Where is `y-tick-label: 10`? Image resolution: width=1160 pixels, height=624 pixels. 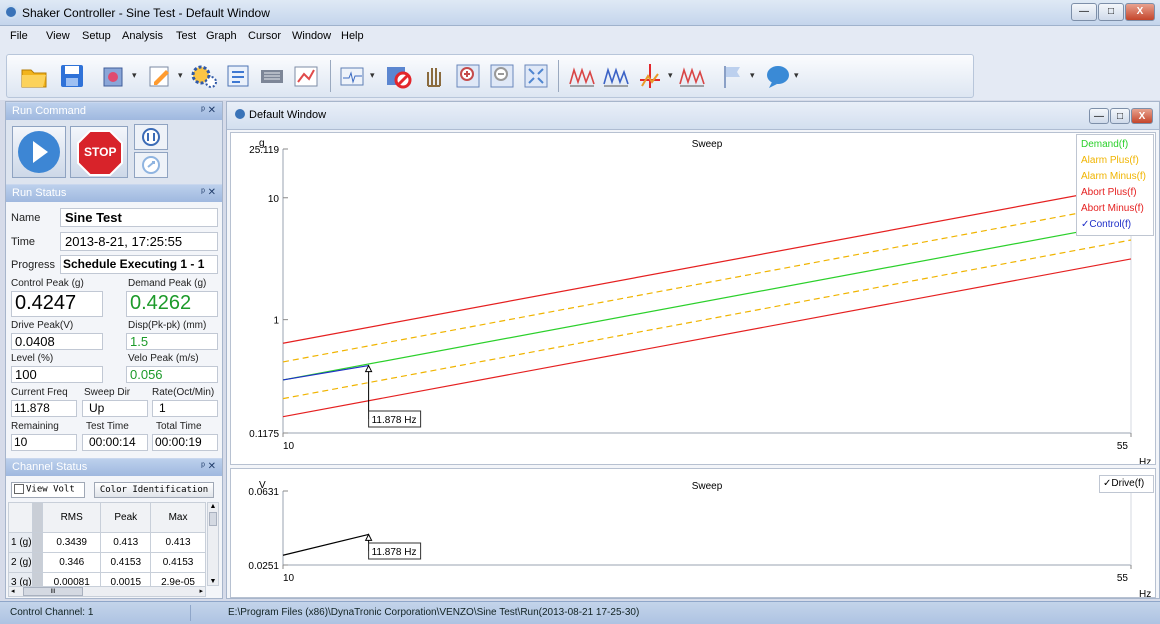
y-tick-label: 10 is located at coordinates (274, 199).